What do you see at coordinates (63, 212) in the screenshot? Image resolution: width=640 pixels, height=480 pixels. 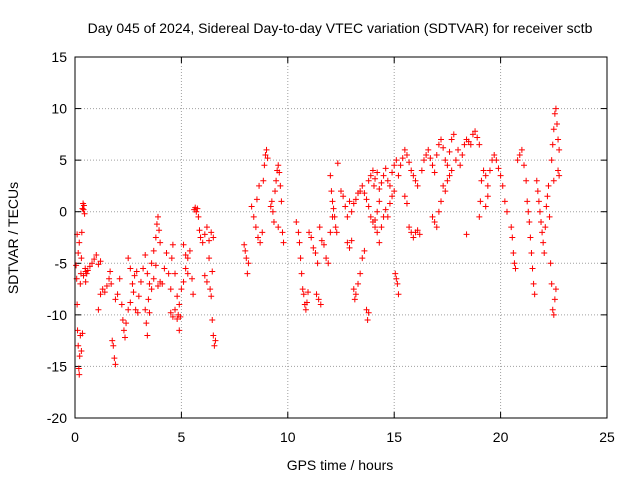 I see `y-tick-label: 0` at bounding box center [63, 212].